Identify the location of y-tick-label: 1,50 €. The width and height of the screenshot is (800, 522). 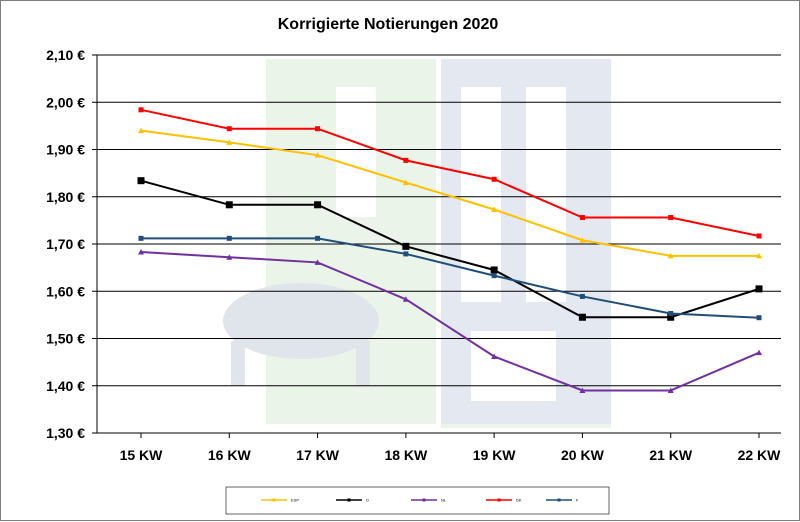
(65, 339).